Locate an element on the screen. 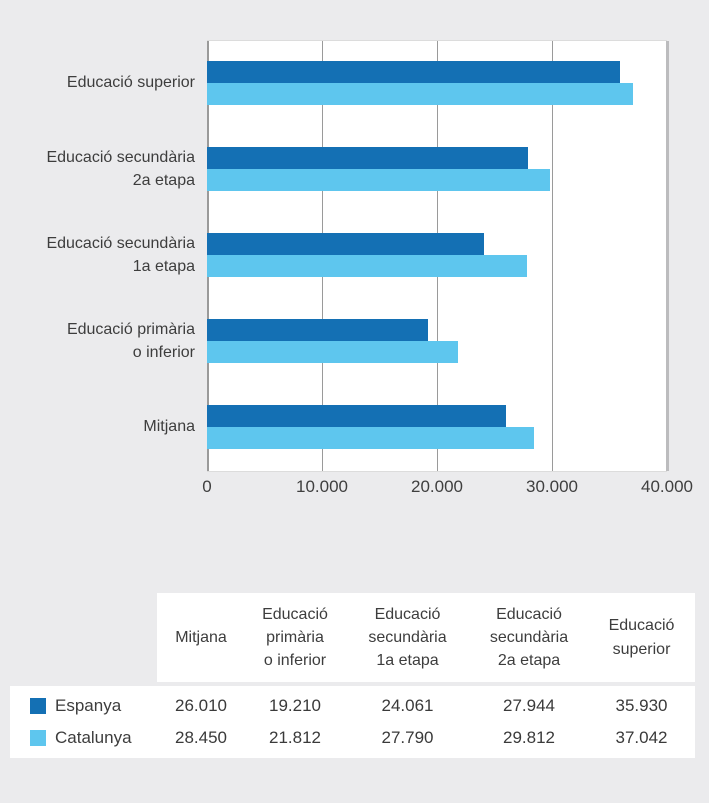 The height and width of the screenshot is (803, 709). bar-espanya-secundaria-2a is located at coordinates (368, 158).